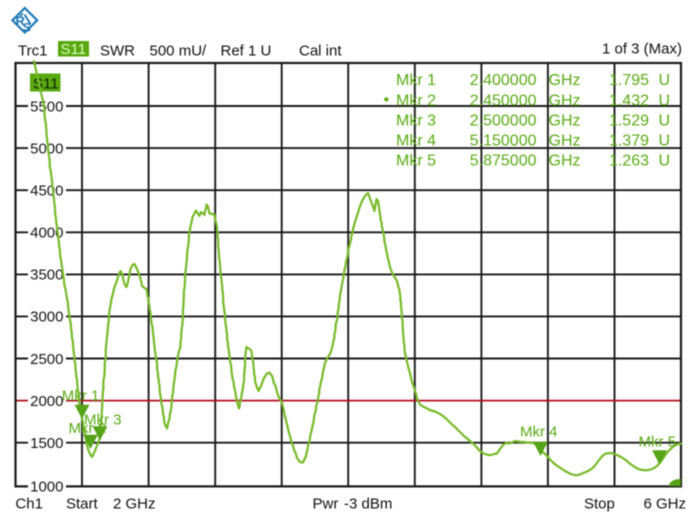 This screenshot has height=530, width=700. Describe the element at coordinates (629, 100) in the screenshot. I see `svg-text: 1.432` at that location.